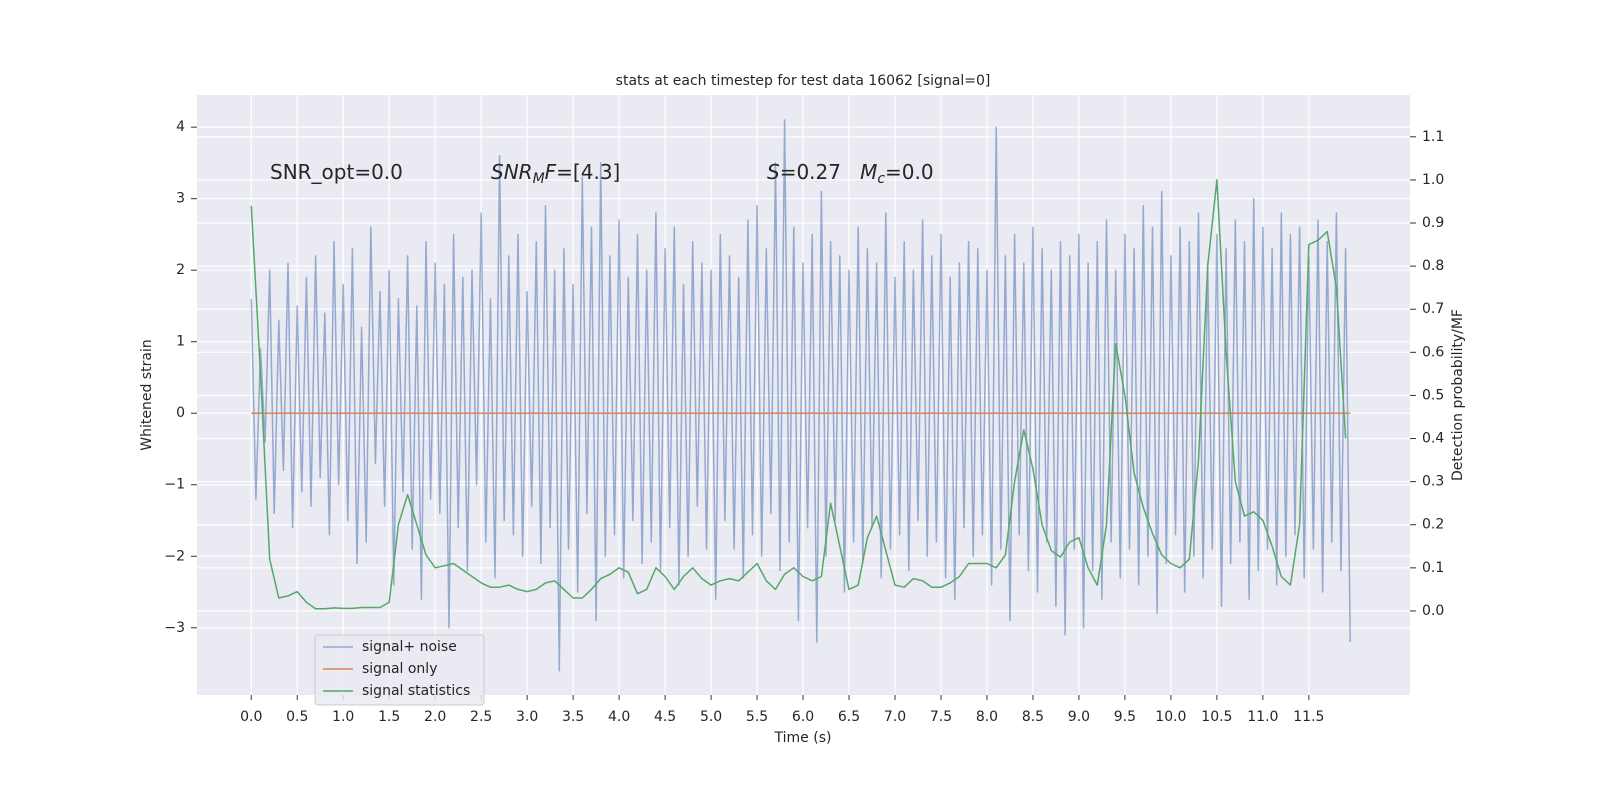  What do you see at coordinates (389, 717) in the screenshot?
I see `x-tick-label: 1.5` at bounding box center [389, 717].